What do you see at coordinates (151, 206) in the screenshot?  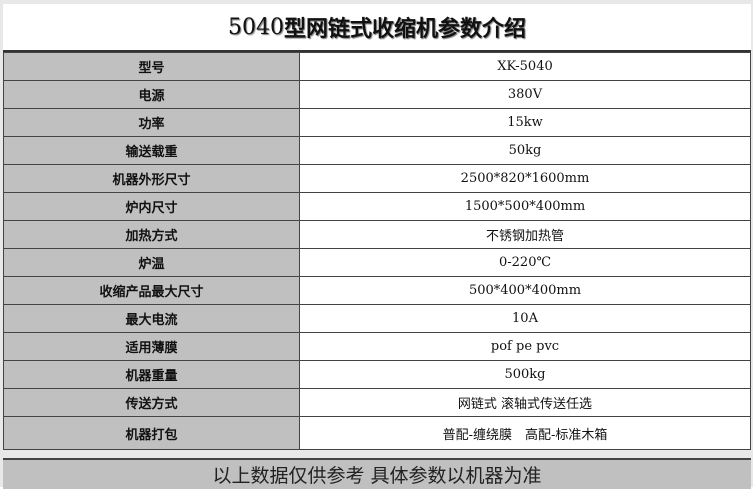 I see `spec-label-cell: 炉内尺寸` at bounding box center [151, 206].